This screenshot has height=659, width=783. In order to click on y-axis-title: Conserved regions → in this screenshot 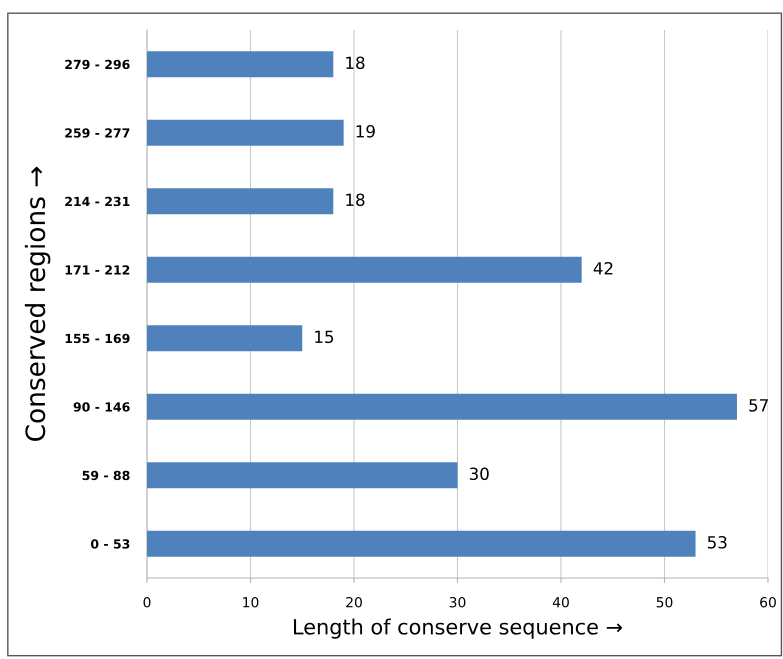, I will do `click(37, 303)`.